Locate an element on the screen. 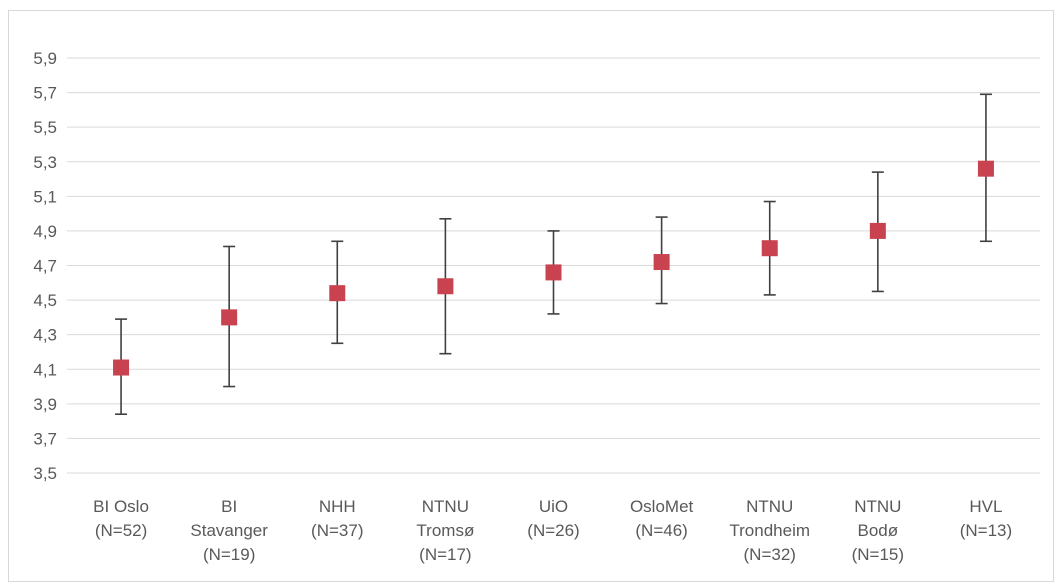  x-category-label: HVL (N=13) is located at coordinates (986, 518).